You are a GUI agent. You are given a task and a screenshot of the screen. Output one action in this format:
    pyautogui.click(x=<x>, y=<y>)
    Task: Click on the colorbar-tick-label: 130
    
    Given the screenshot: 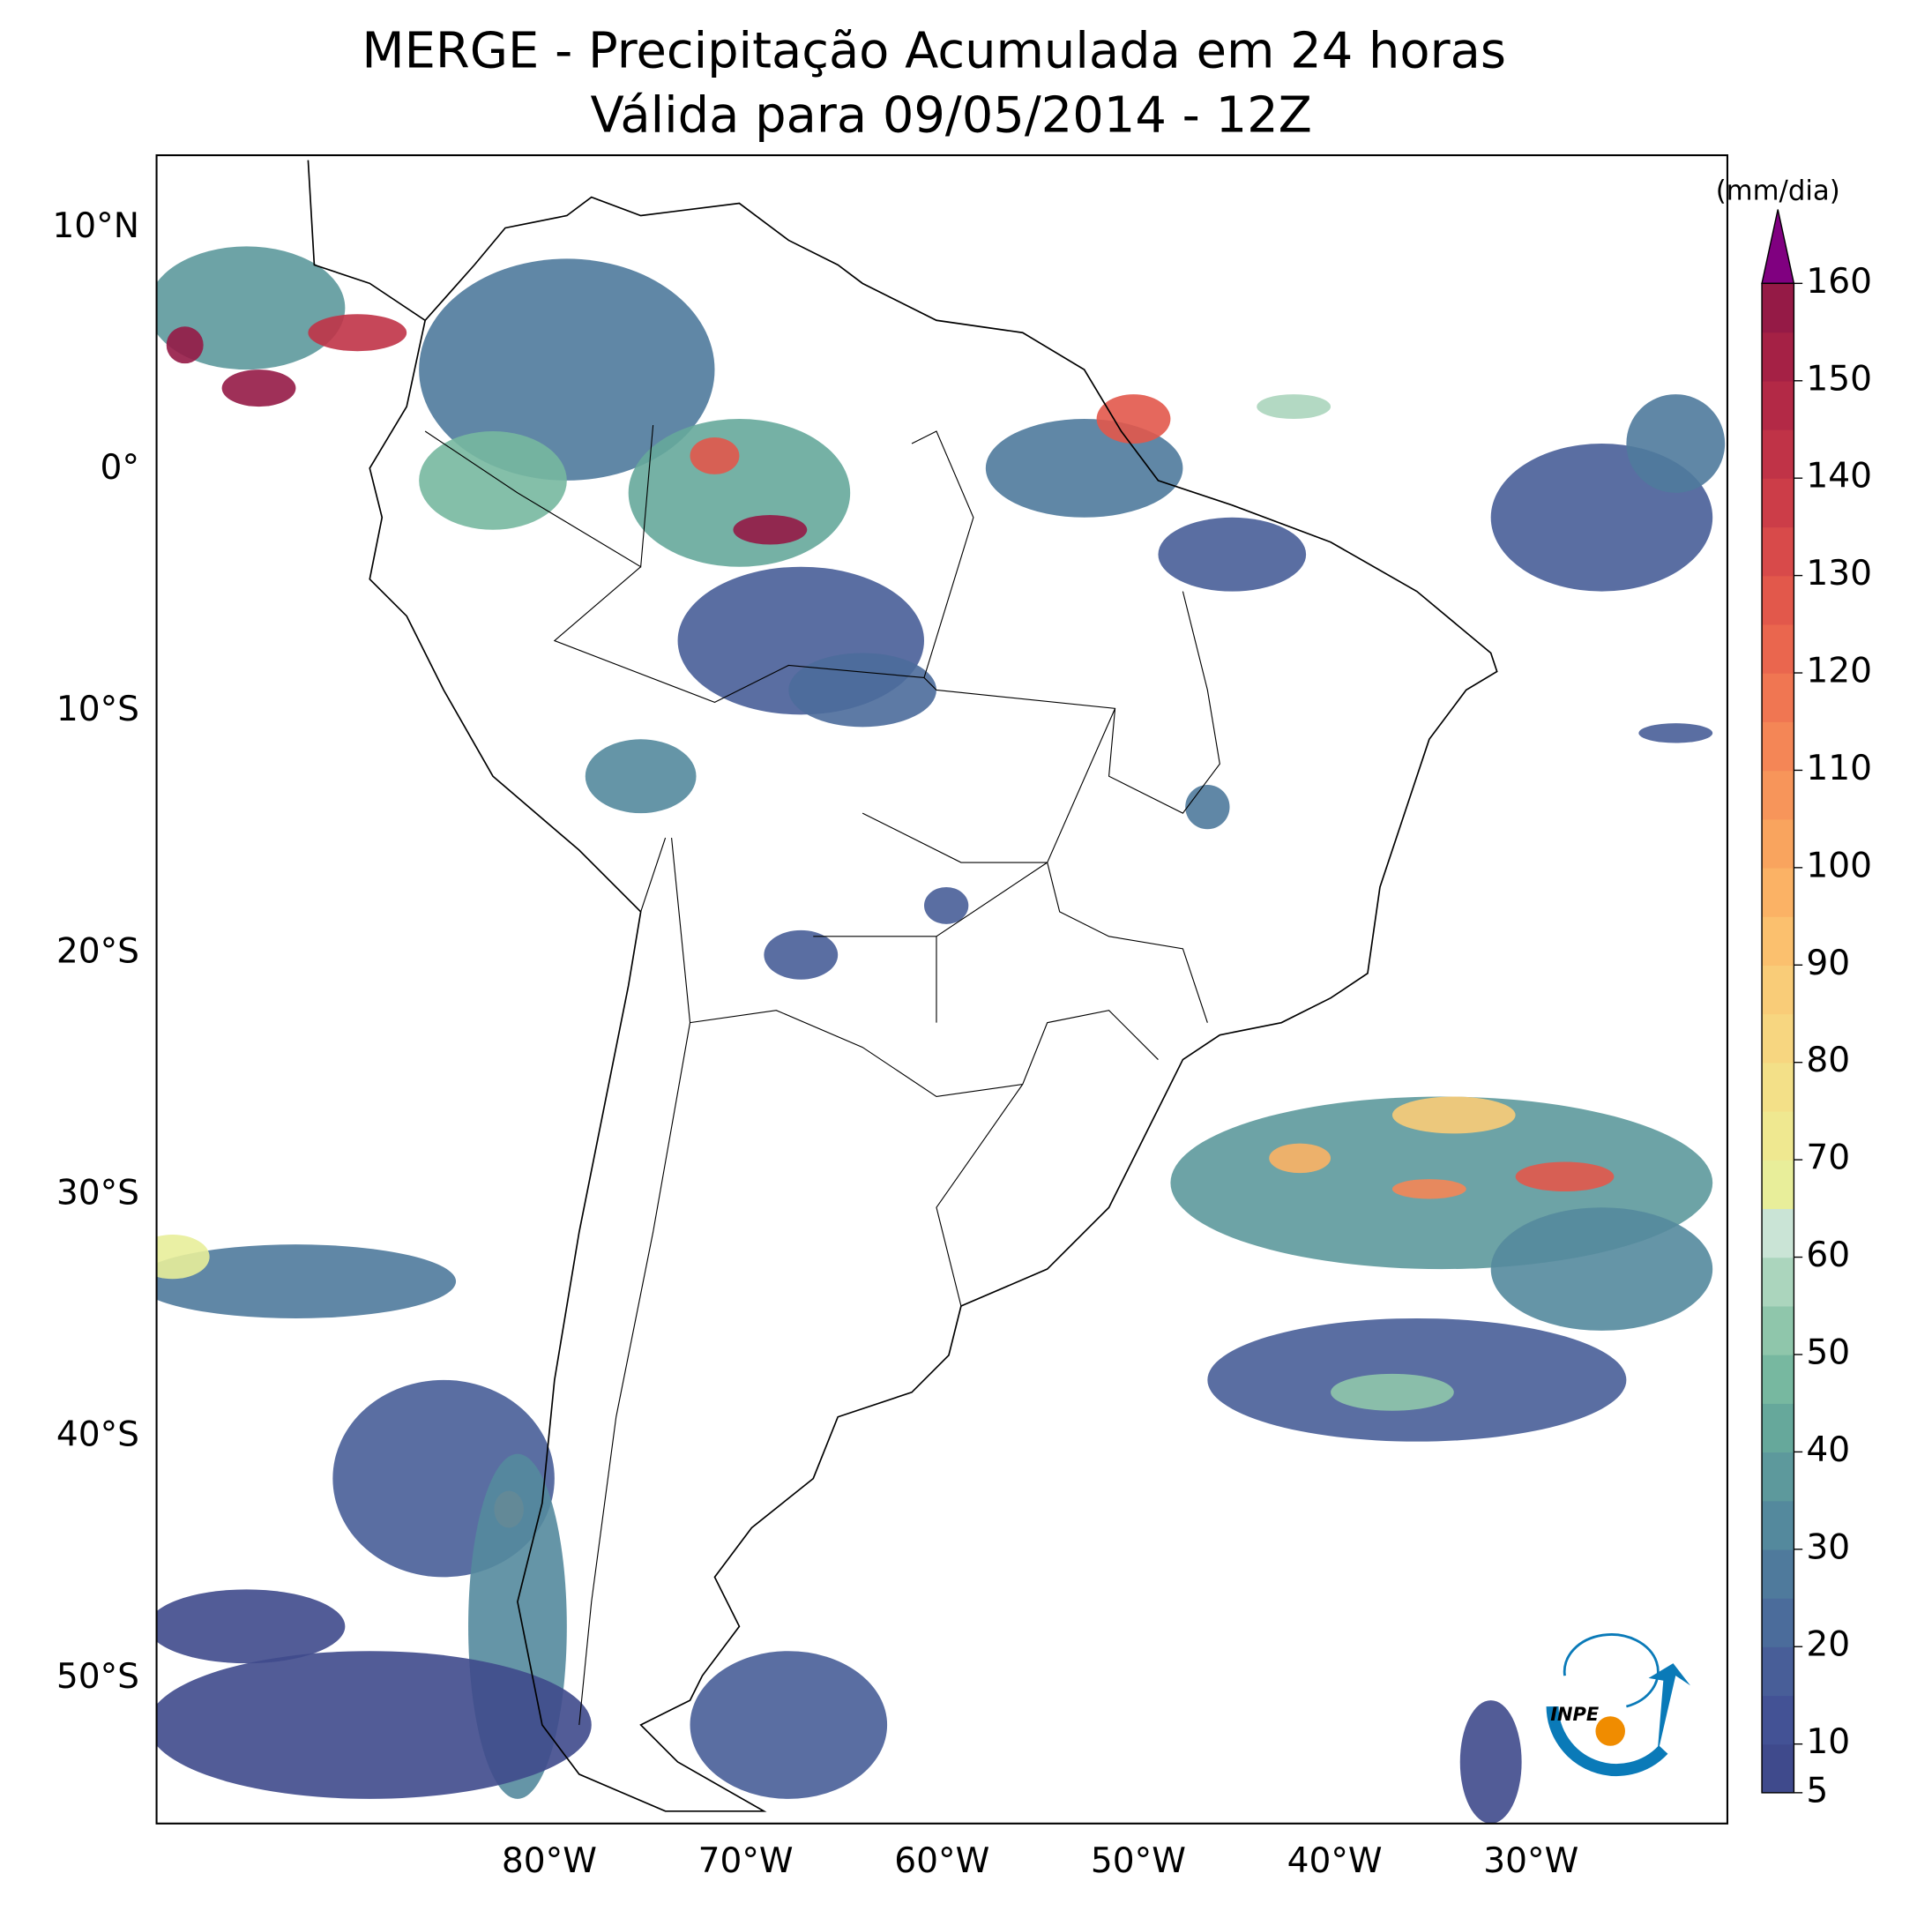 What is the action you would take?
    pyautogui.click(x=1839, y=573)
    